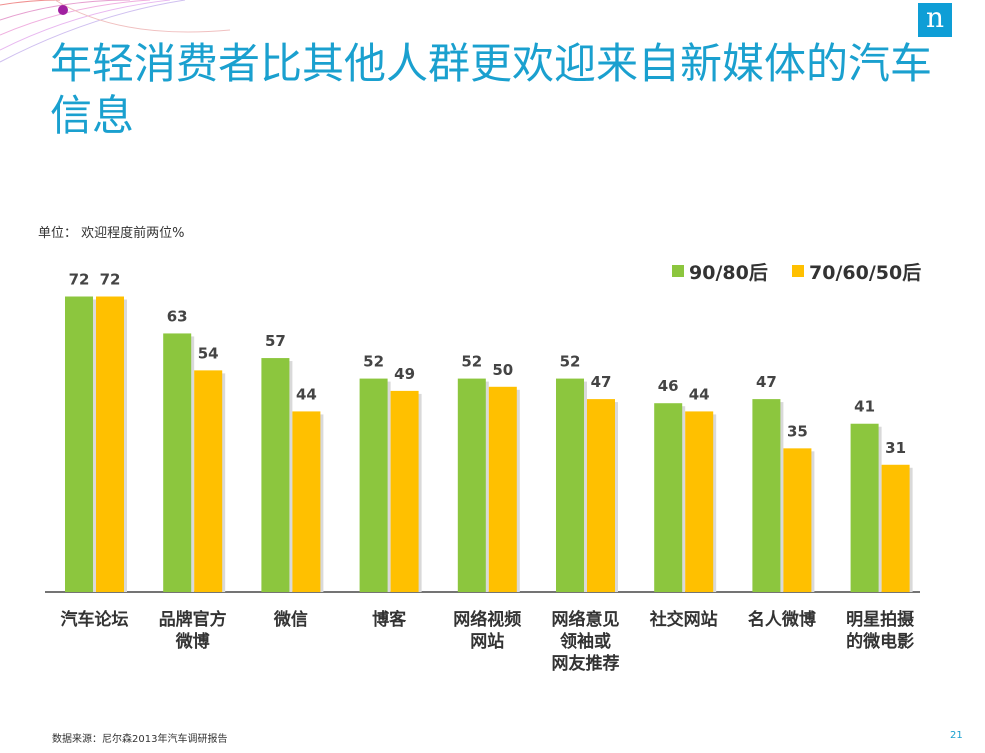 The image size is (985, 753). I want to click on bar-value-label: 49, so click(404, 374).